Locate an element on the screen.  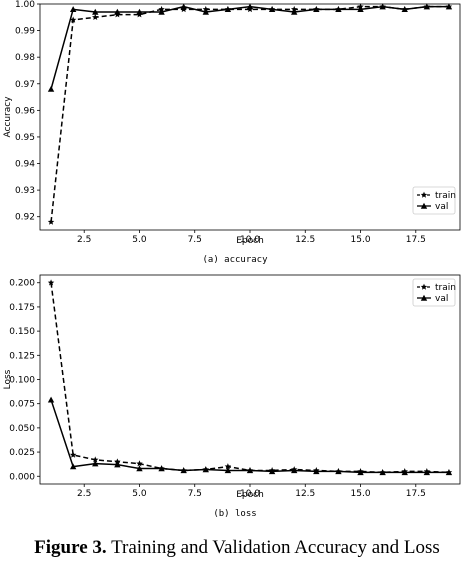
subfigure-caption: (b) loss is located at coordinates (234, 514).